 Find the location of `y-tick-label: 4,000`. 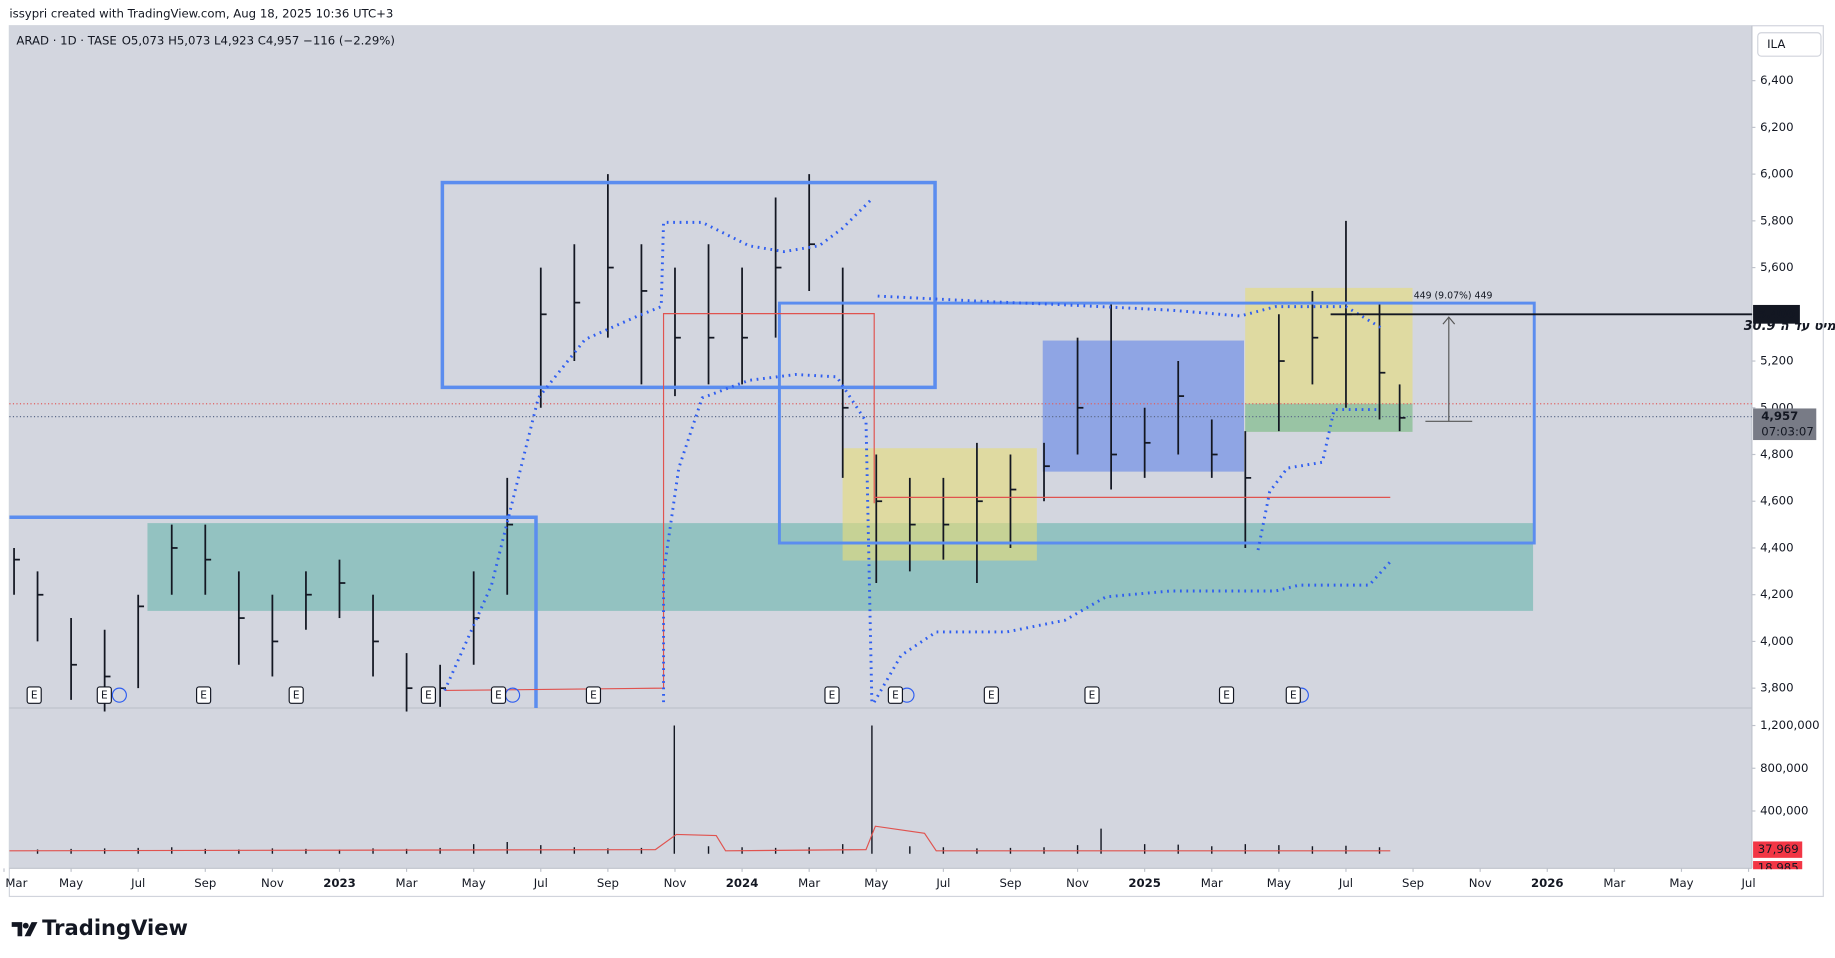

y-tick-label: 4,000 is located at coordinates (1776, 641).